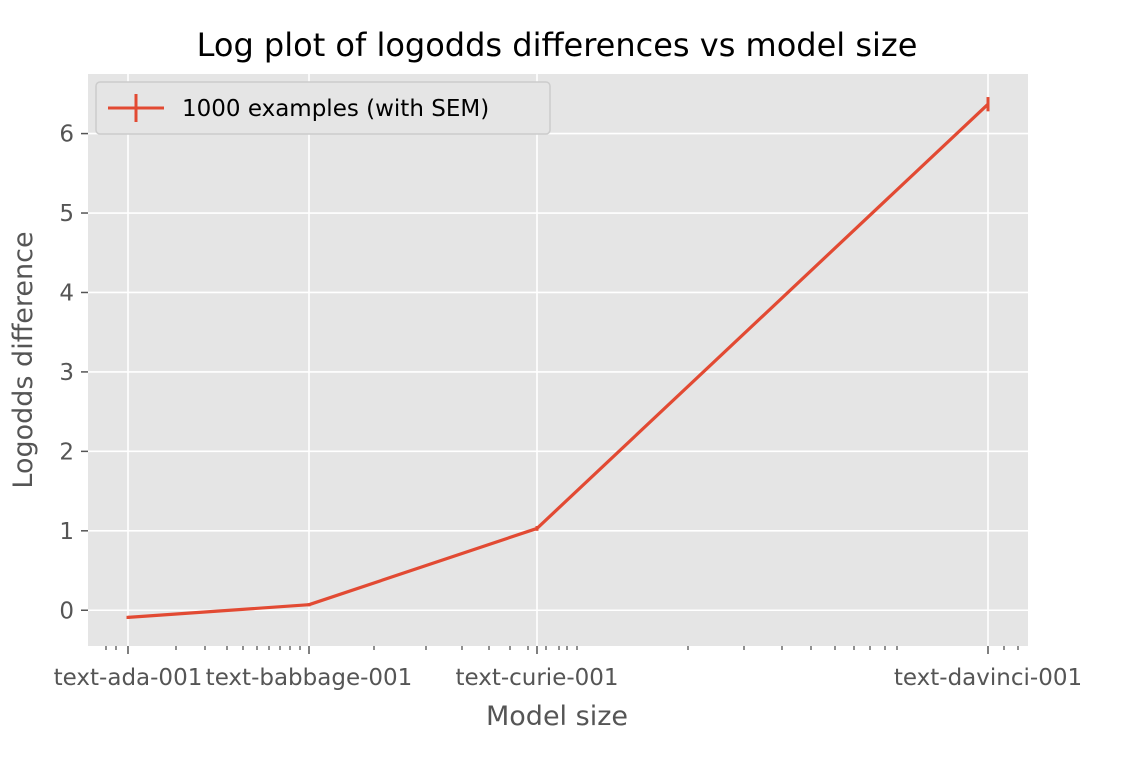 This screenshot has height=774, width=1148. What do you see at coordinates (66, 452) in the screenshot?
I see `y-tick-label: 2` at bounding box center [66, 452].